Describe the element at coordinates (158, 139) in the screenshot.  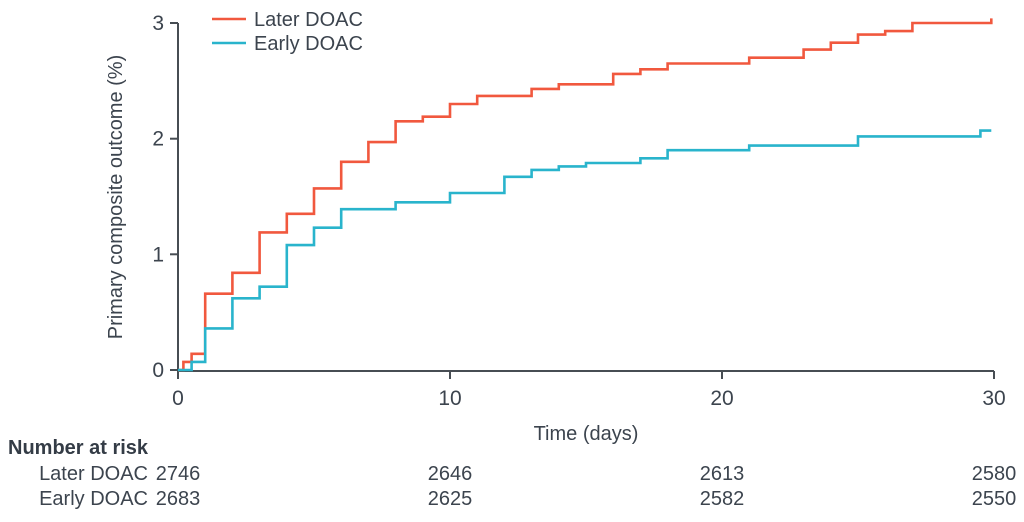
I see `y-tick-label: 2` at that location.